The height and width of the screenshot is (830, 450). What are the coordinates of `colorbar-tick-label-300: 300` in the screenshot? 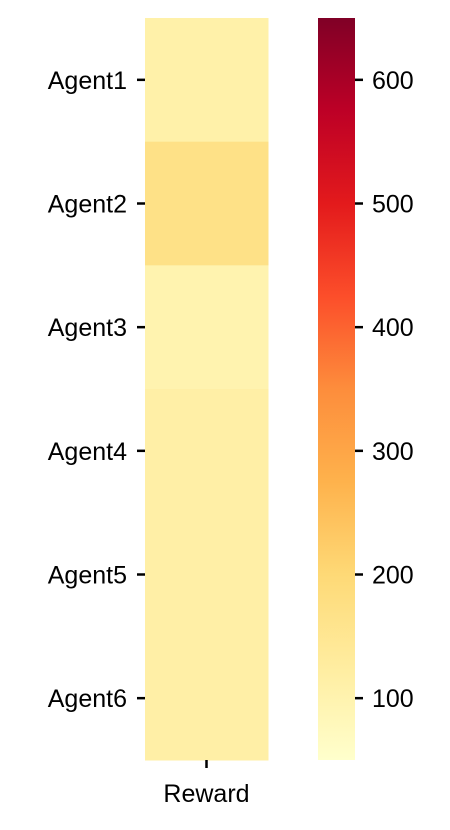 It's located at (393, 452).